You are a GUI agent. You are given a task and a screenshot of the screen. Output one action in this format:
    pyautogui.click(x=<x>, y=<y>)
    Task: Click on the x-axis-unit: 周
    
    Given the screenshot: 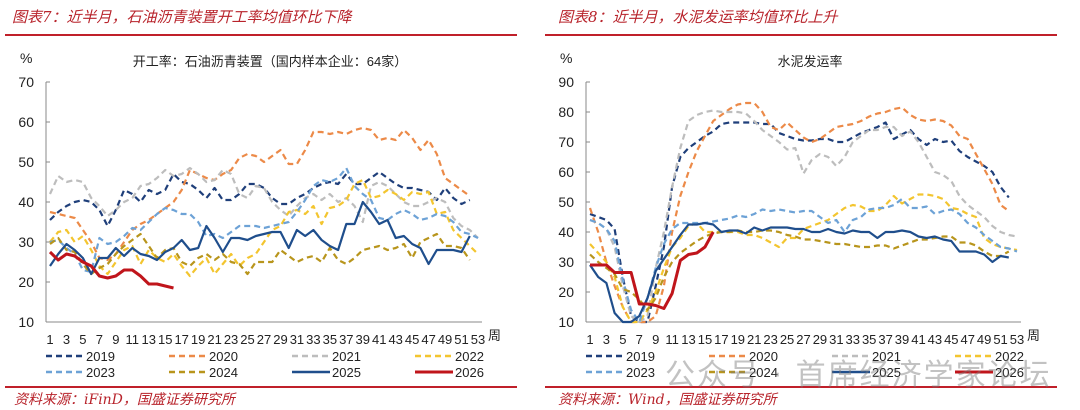 What is the action you would take?
    pyautogui.click(x=1033, y=335)
    